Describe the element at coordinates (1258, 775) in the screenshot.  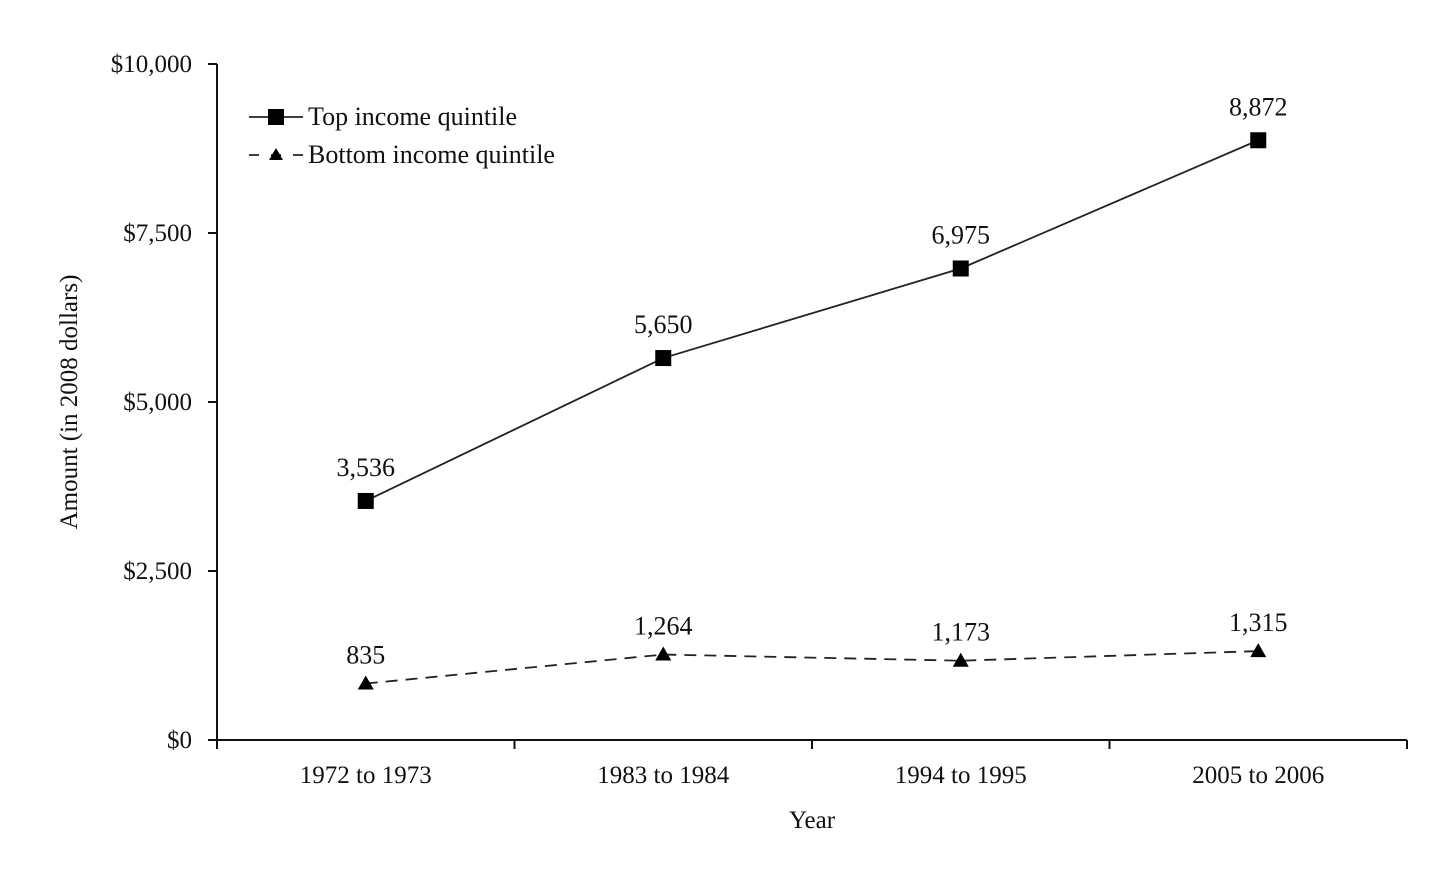
I see `x-tick-label: 2005 to 2006` at that location.